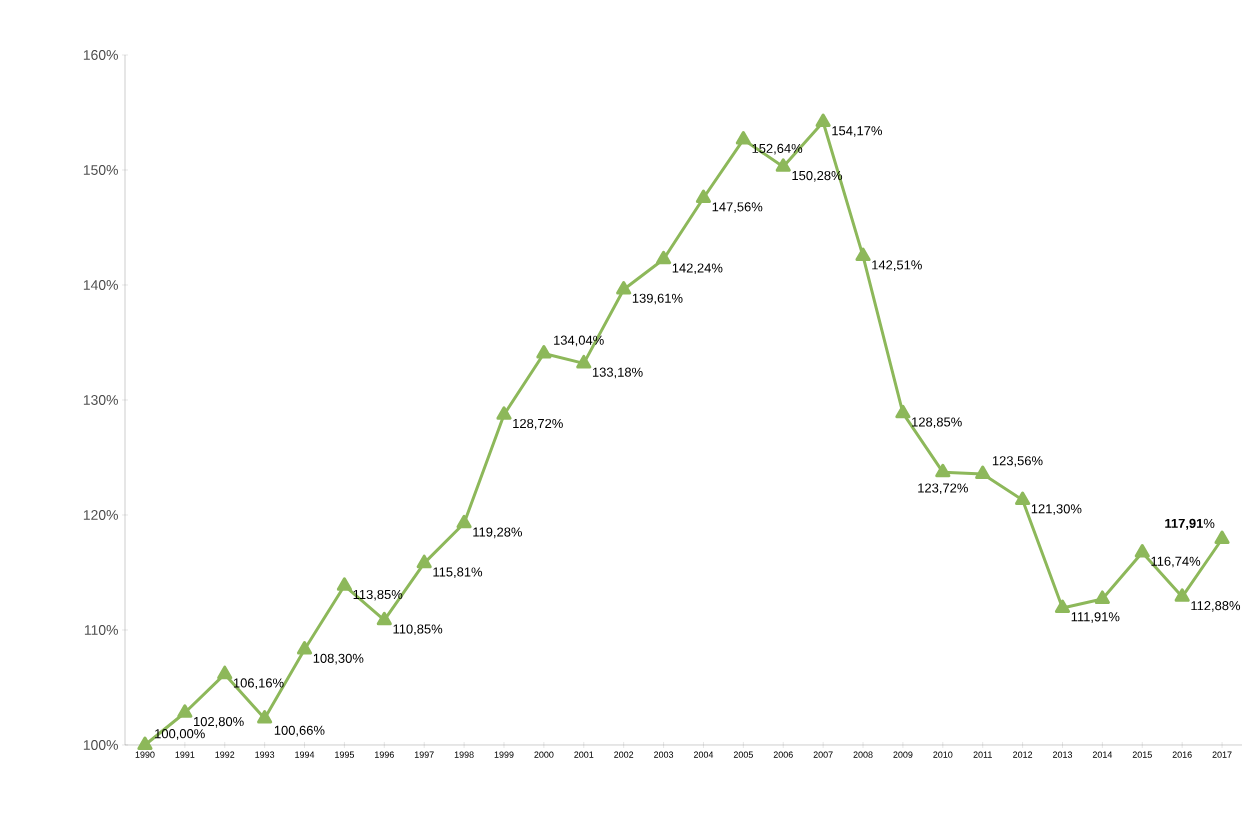  I want to click on data-label: 115,81%, so click(458, 573).